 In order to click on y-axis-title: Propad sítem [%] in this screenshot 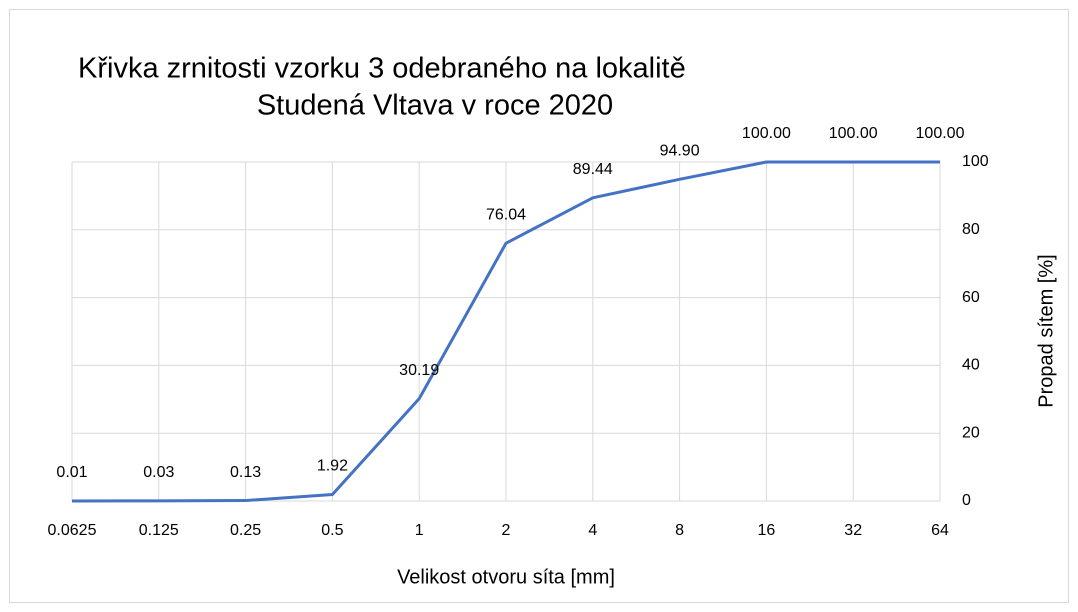, I will do `click(1046, 330)`.